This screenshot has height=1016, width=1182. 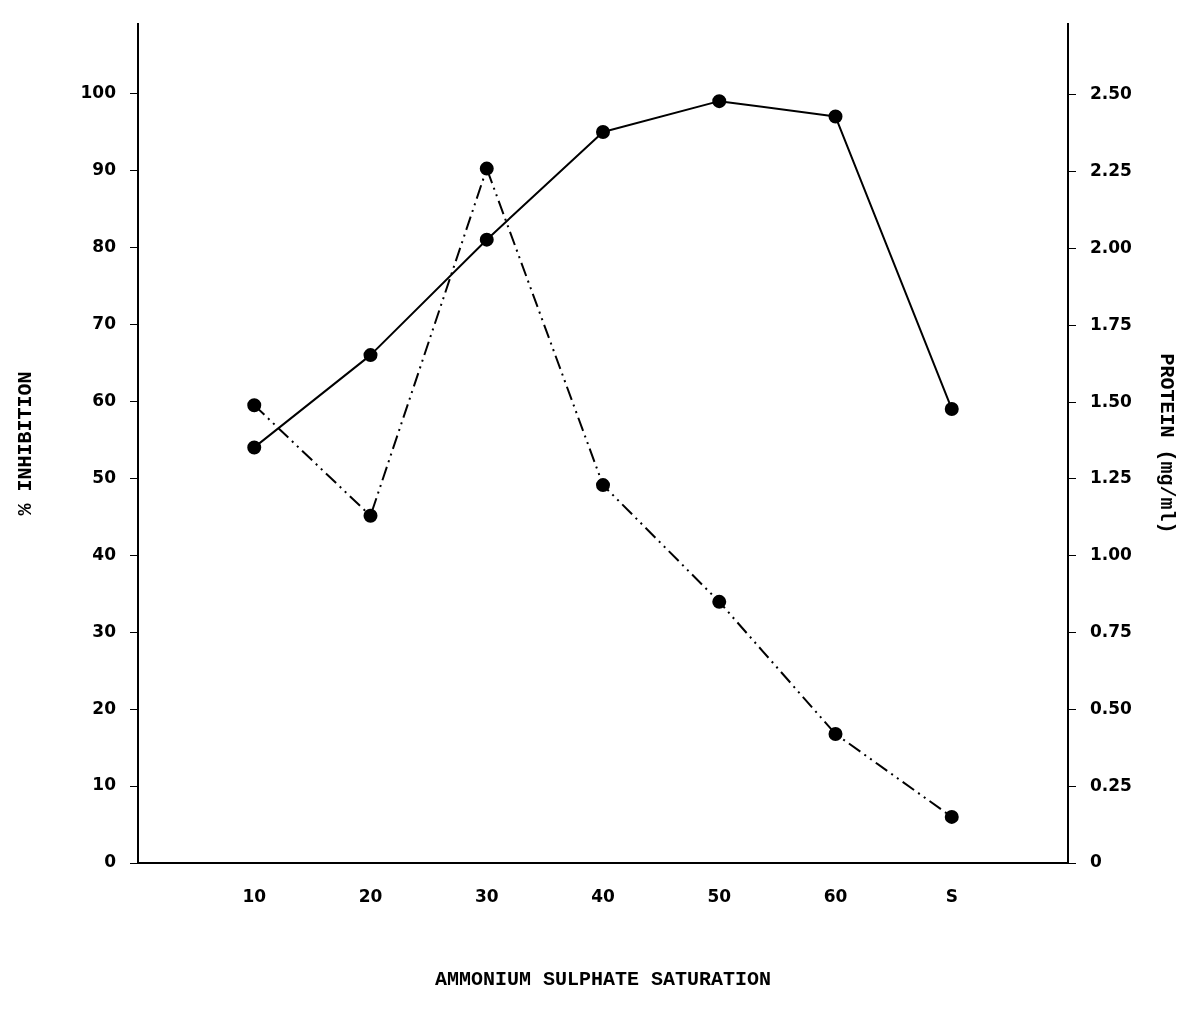 I want to click on y-axis-title: % INHIBITION, so click(x=26, y=443).